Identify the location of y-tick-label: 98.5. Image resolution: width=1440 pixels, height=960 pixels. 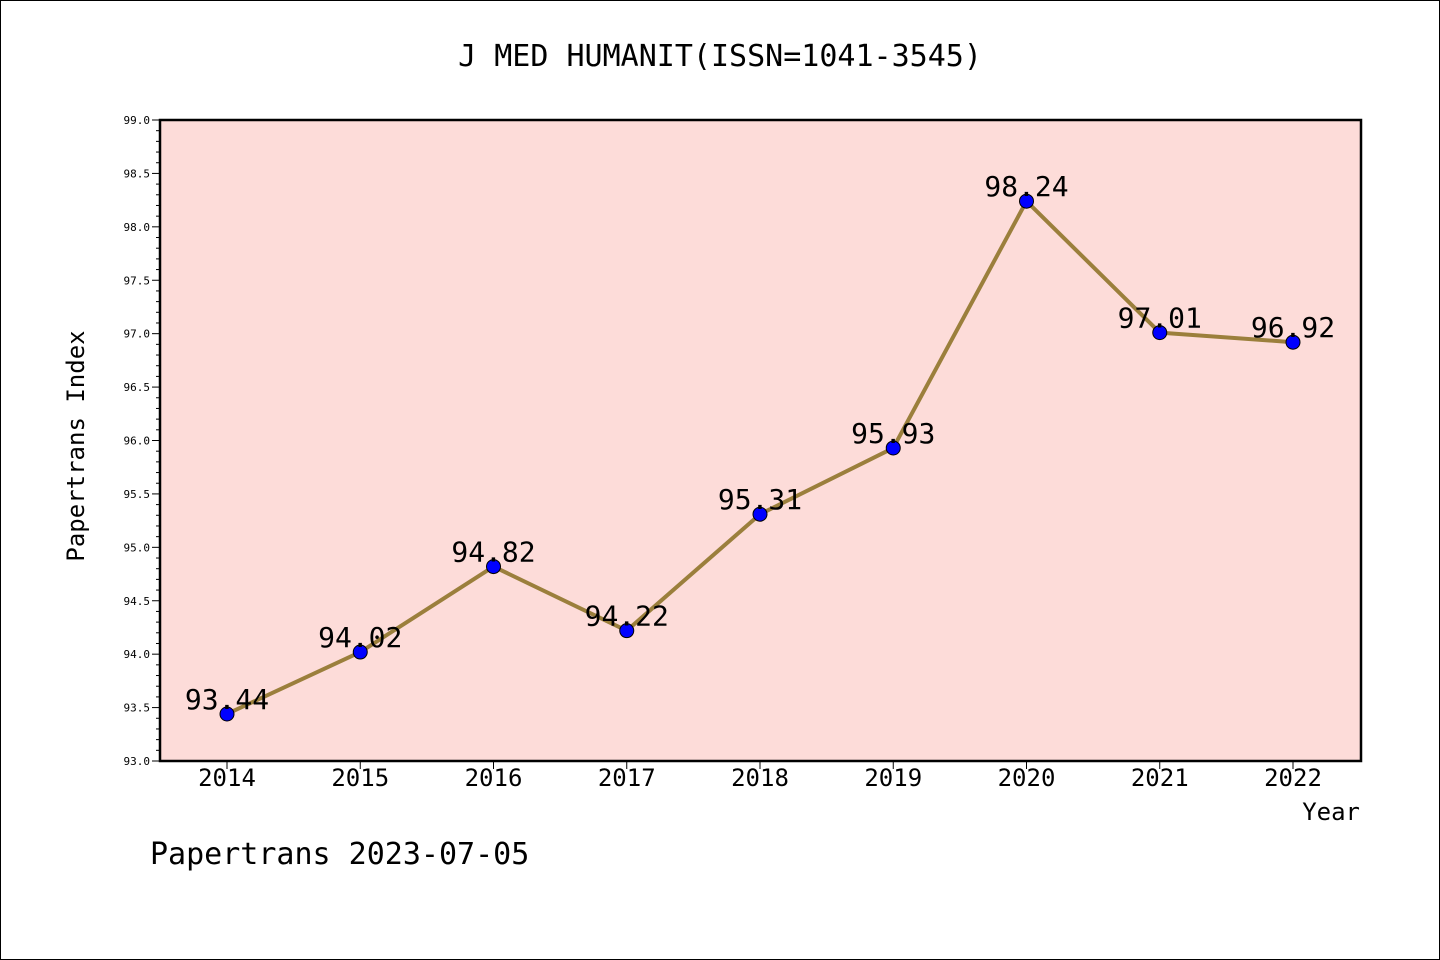
(137, 173).